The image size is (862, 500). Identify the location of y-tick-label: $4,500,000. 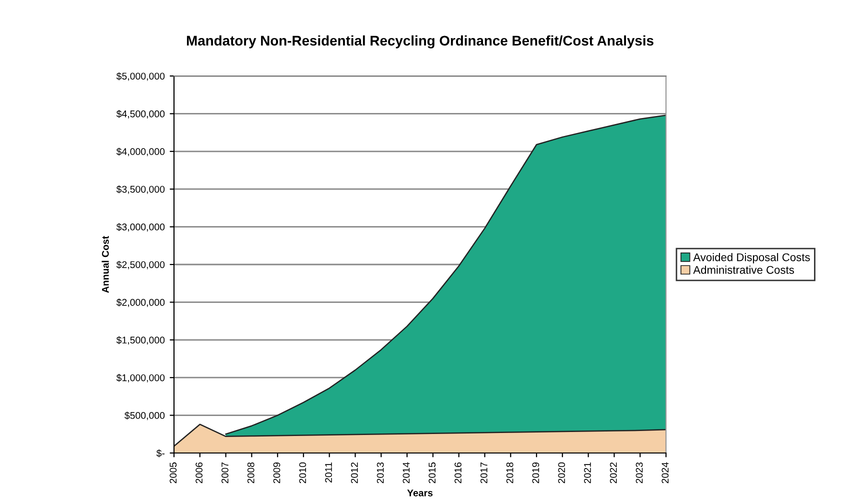
(140, 114).